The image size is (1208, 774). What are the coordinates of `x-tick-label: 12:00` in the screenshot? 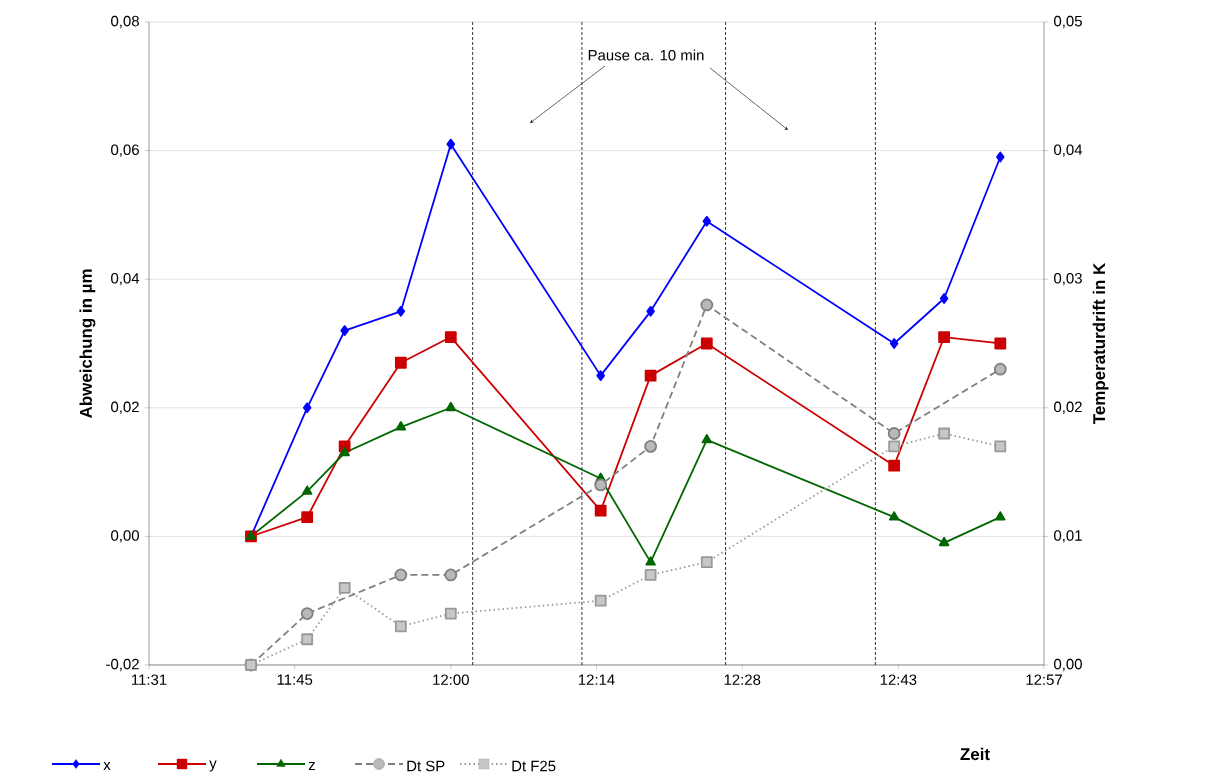 It's located at (451, 679).